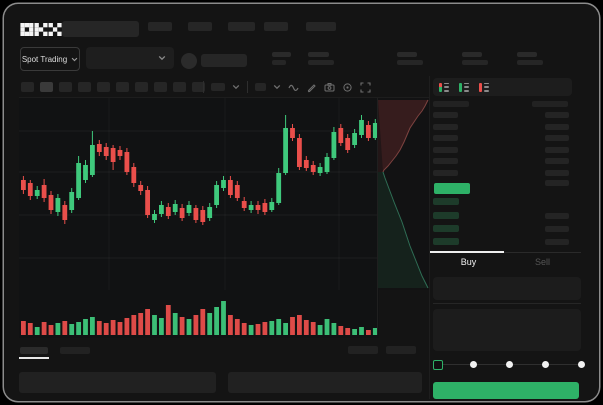  I want to click on orderbook-mode-asks-icon, so click(484, 87).